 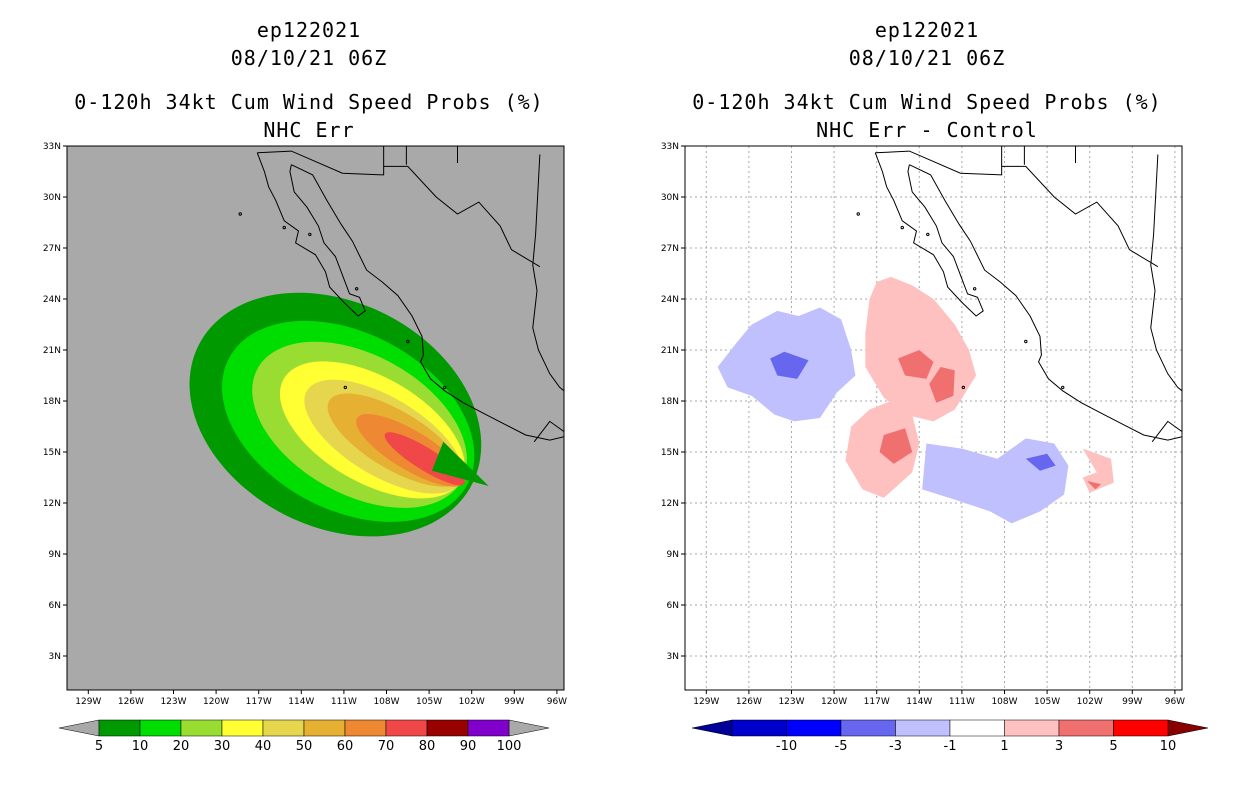 What do you see at coordinates (427, 746) in the screenshot?
I see `colorbar-label: 80` at bounding box center [427, 746].